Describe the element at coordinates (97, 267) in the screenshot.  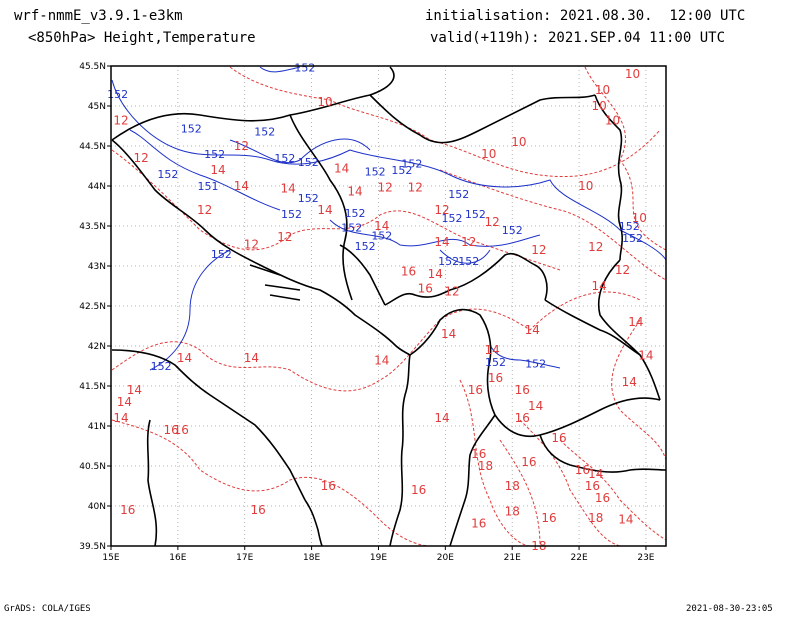
I see `lat-tick-label: 43N` at that location.